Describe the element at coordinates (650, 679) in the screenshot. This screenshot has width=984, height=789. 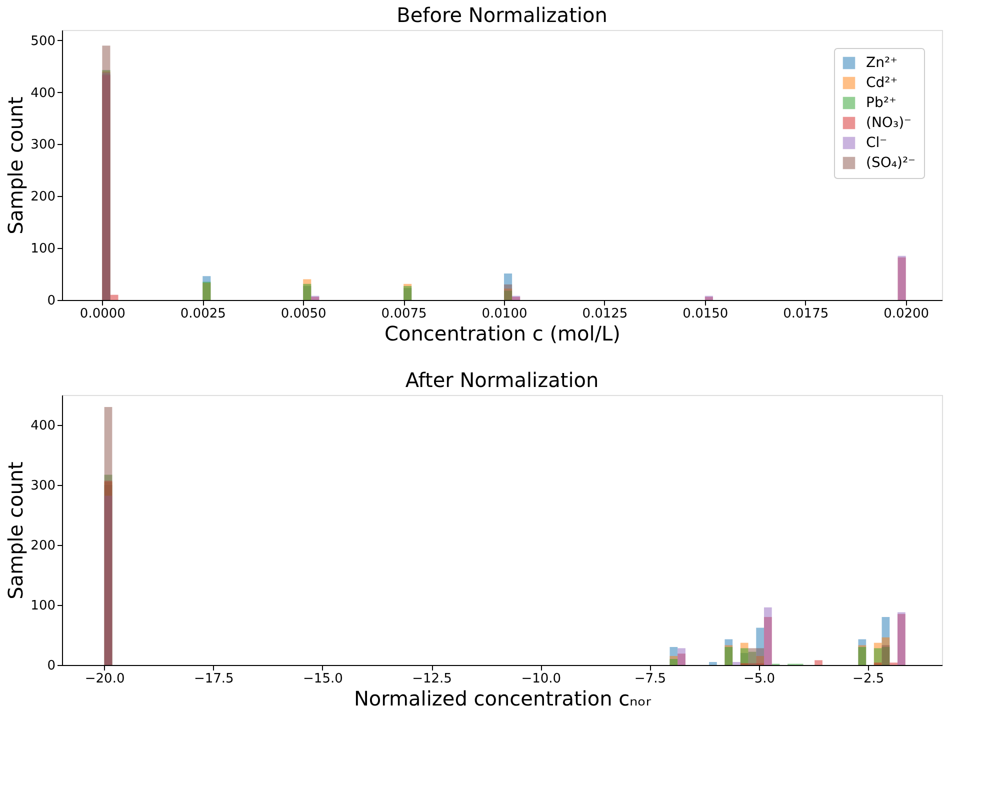
I see `x-tick-label: −7.5` at that location.